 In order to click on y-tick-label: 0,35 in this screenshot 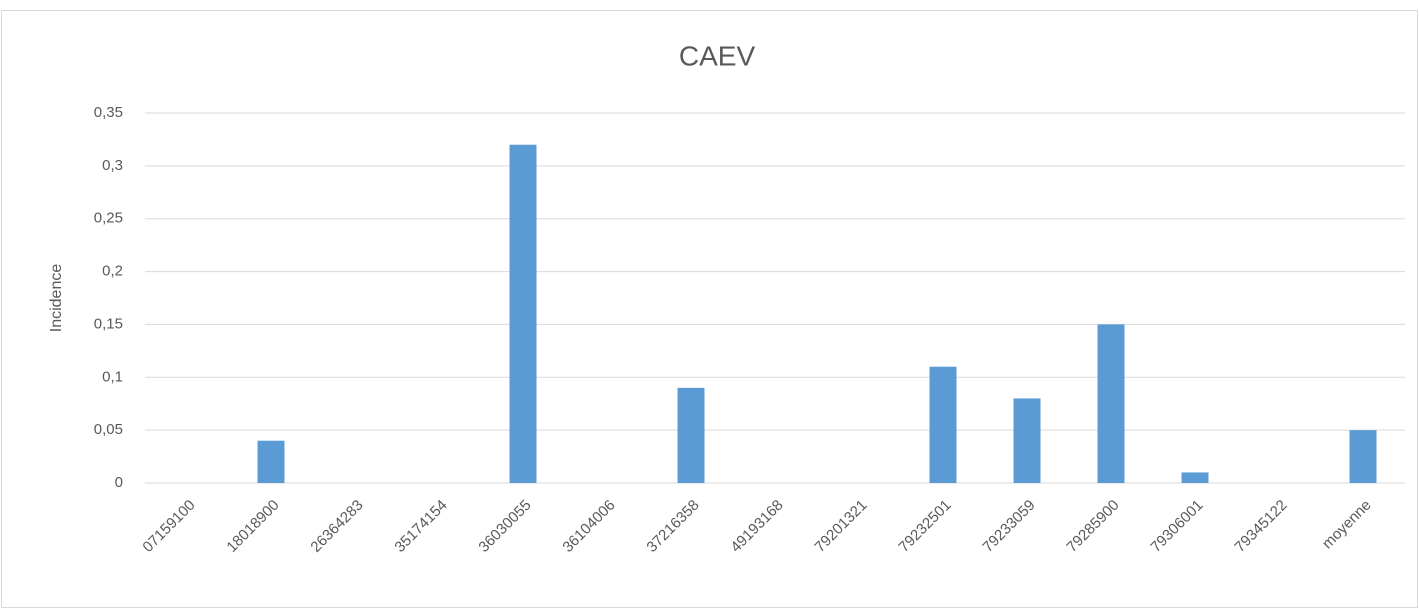, I will do `click(108, 112)`.